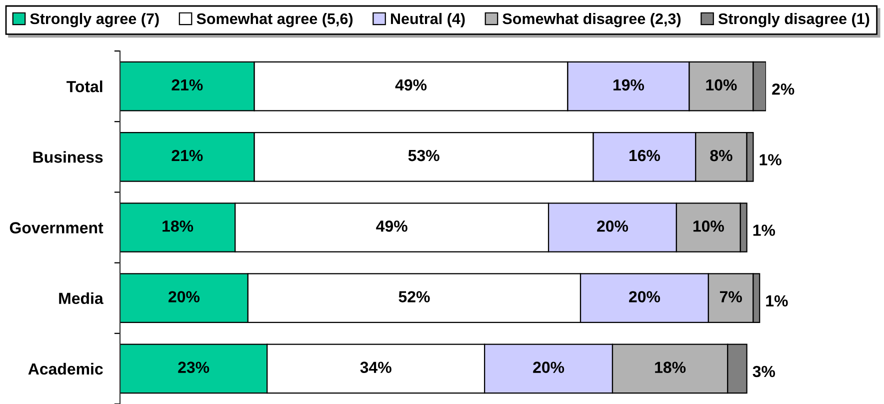 The image size is (884, 404). I want to click on data-label: 23%, so click(194, 368).